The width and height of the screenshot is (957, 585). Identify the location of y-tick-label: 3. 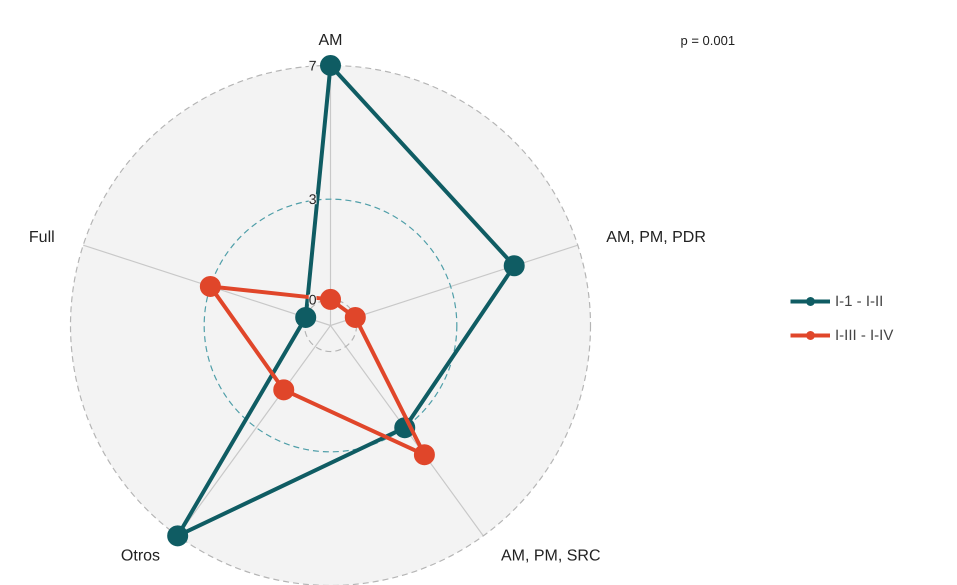
(312, 199).